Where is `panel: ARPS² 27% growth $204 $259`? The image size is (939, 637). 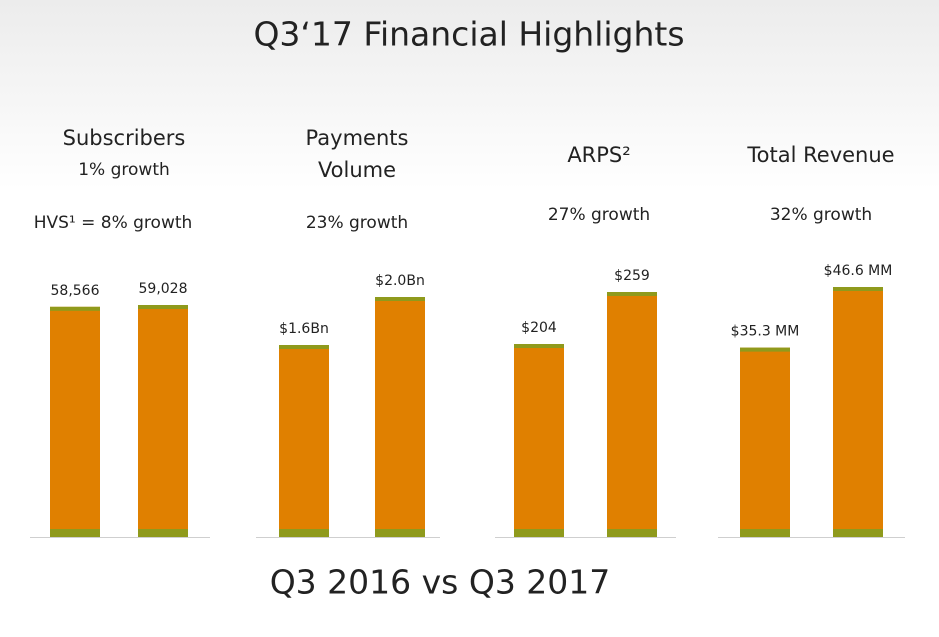 panel: ARPS² 27% growth $204 $259 is located at coordinates (585, 340).